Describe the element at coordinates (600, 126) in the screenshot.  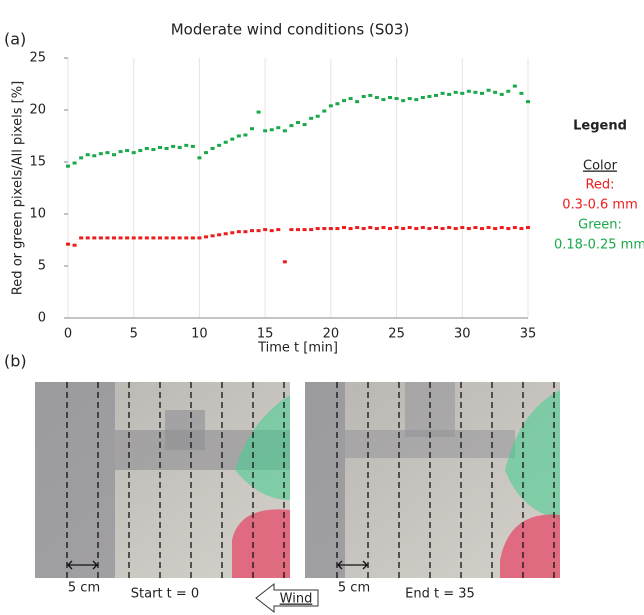
I see `legend-title: Legend` at that location.